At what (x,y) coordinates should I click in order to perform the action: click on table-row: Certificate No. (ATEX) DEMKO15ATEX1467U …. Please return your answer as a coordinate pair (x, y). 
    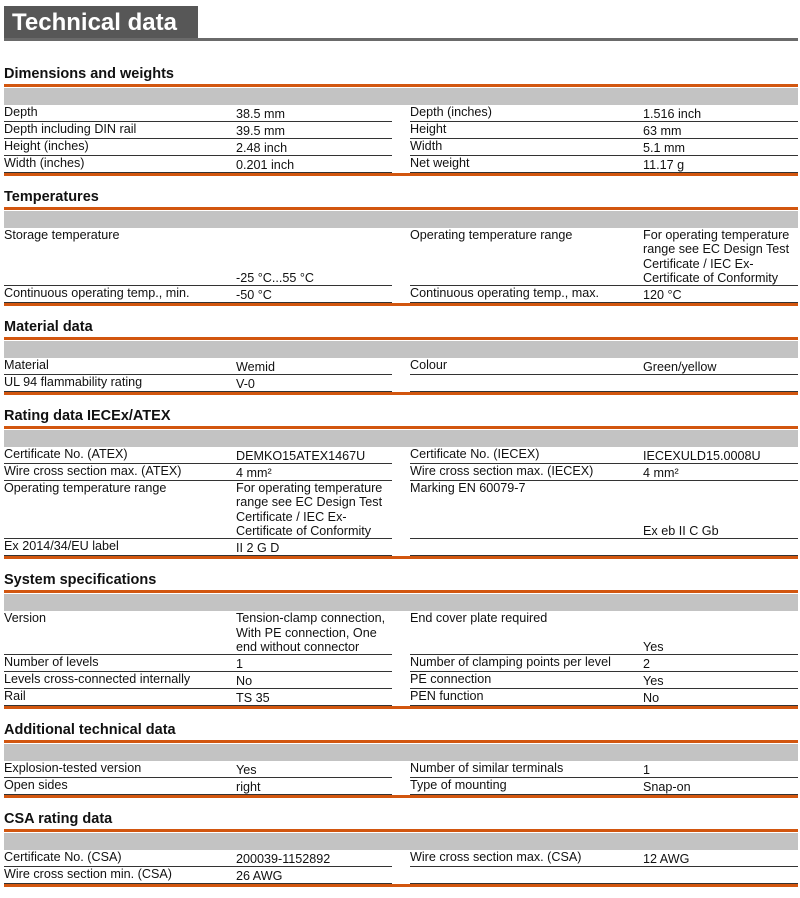
    Looking at the image, I should click on (401, 456).